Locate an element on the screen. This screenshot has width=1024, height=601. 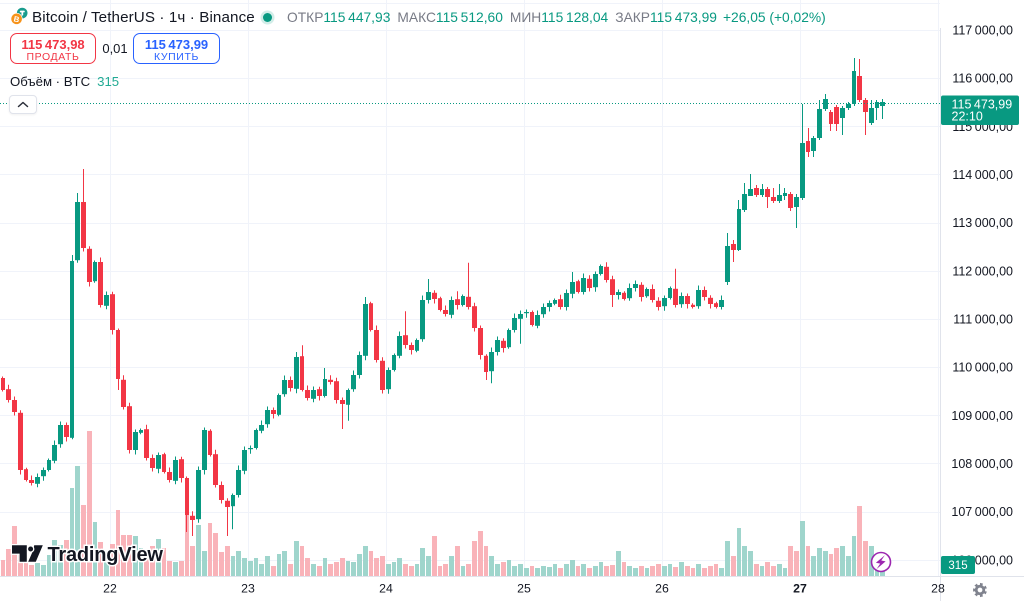
svg-text: 27 is located at coordinates (800, 588).